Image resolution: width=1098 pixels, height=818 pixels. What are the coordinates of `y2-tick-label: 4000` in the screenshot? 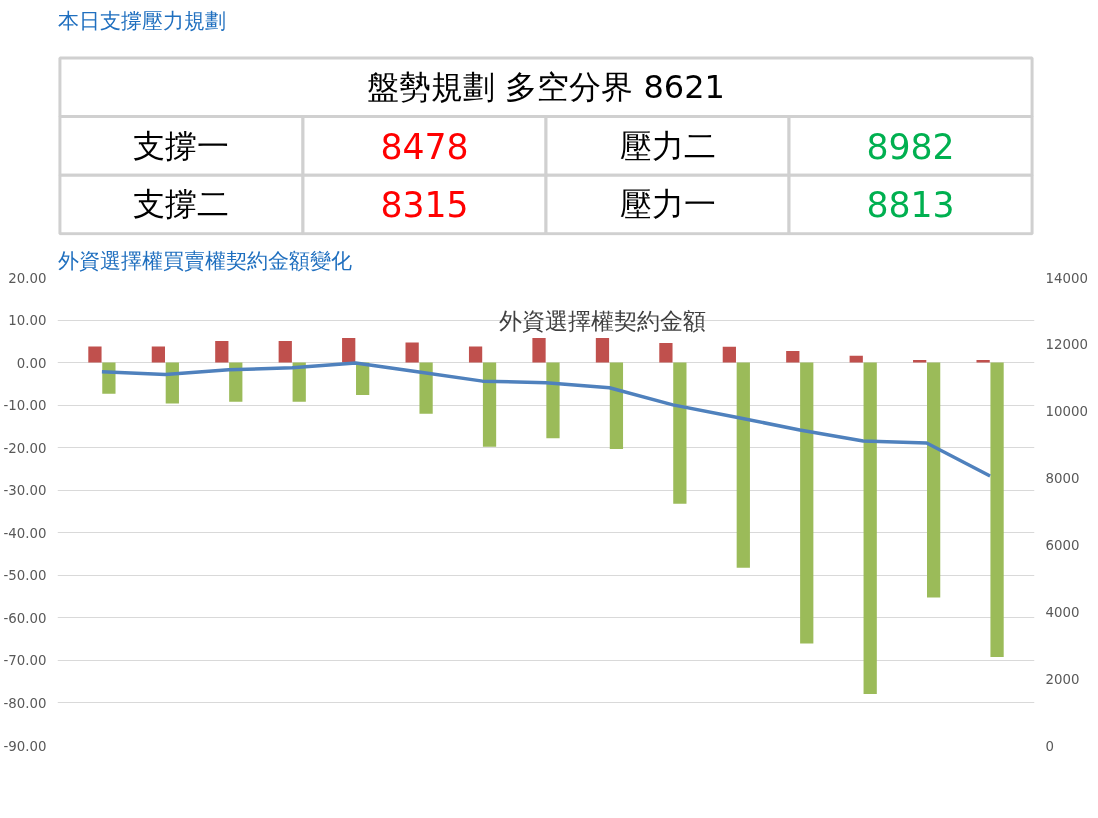 It's located at (1062, 612).